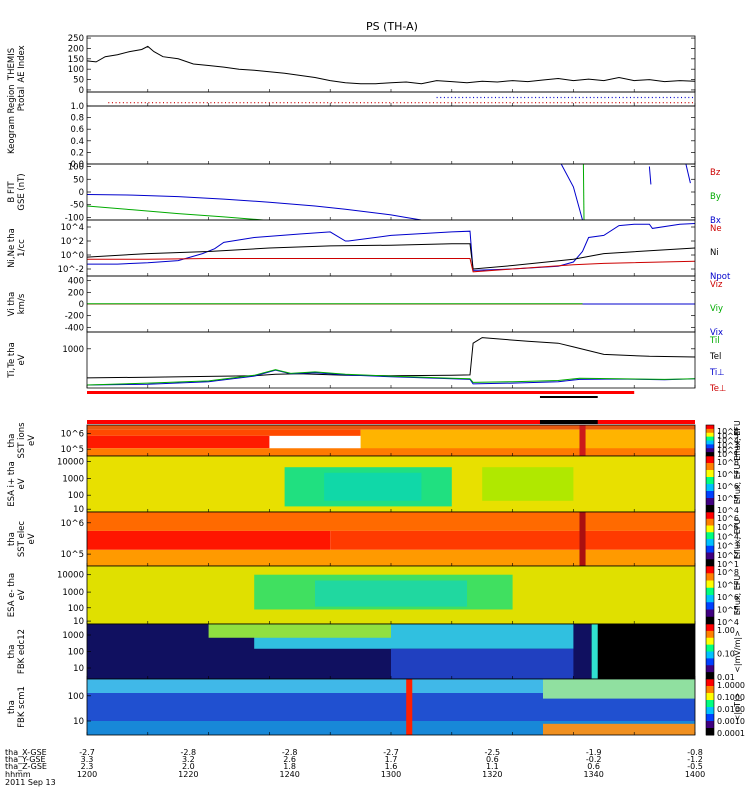 This screenshot has width=750, height=804. What do you see at coordinates (731, 733) in the screenshot?
I see `colorbar-tick-label: 0.0001` at bounding box center [731, 733].